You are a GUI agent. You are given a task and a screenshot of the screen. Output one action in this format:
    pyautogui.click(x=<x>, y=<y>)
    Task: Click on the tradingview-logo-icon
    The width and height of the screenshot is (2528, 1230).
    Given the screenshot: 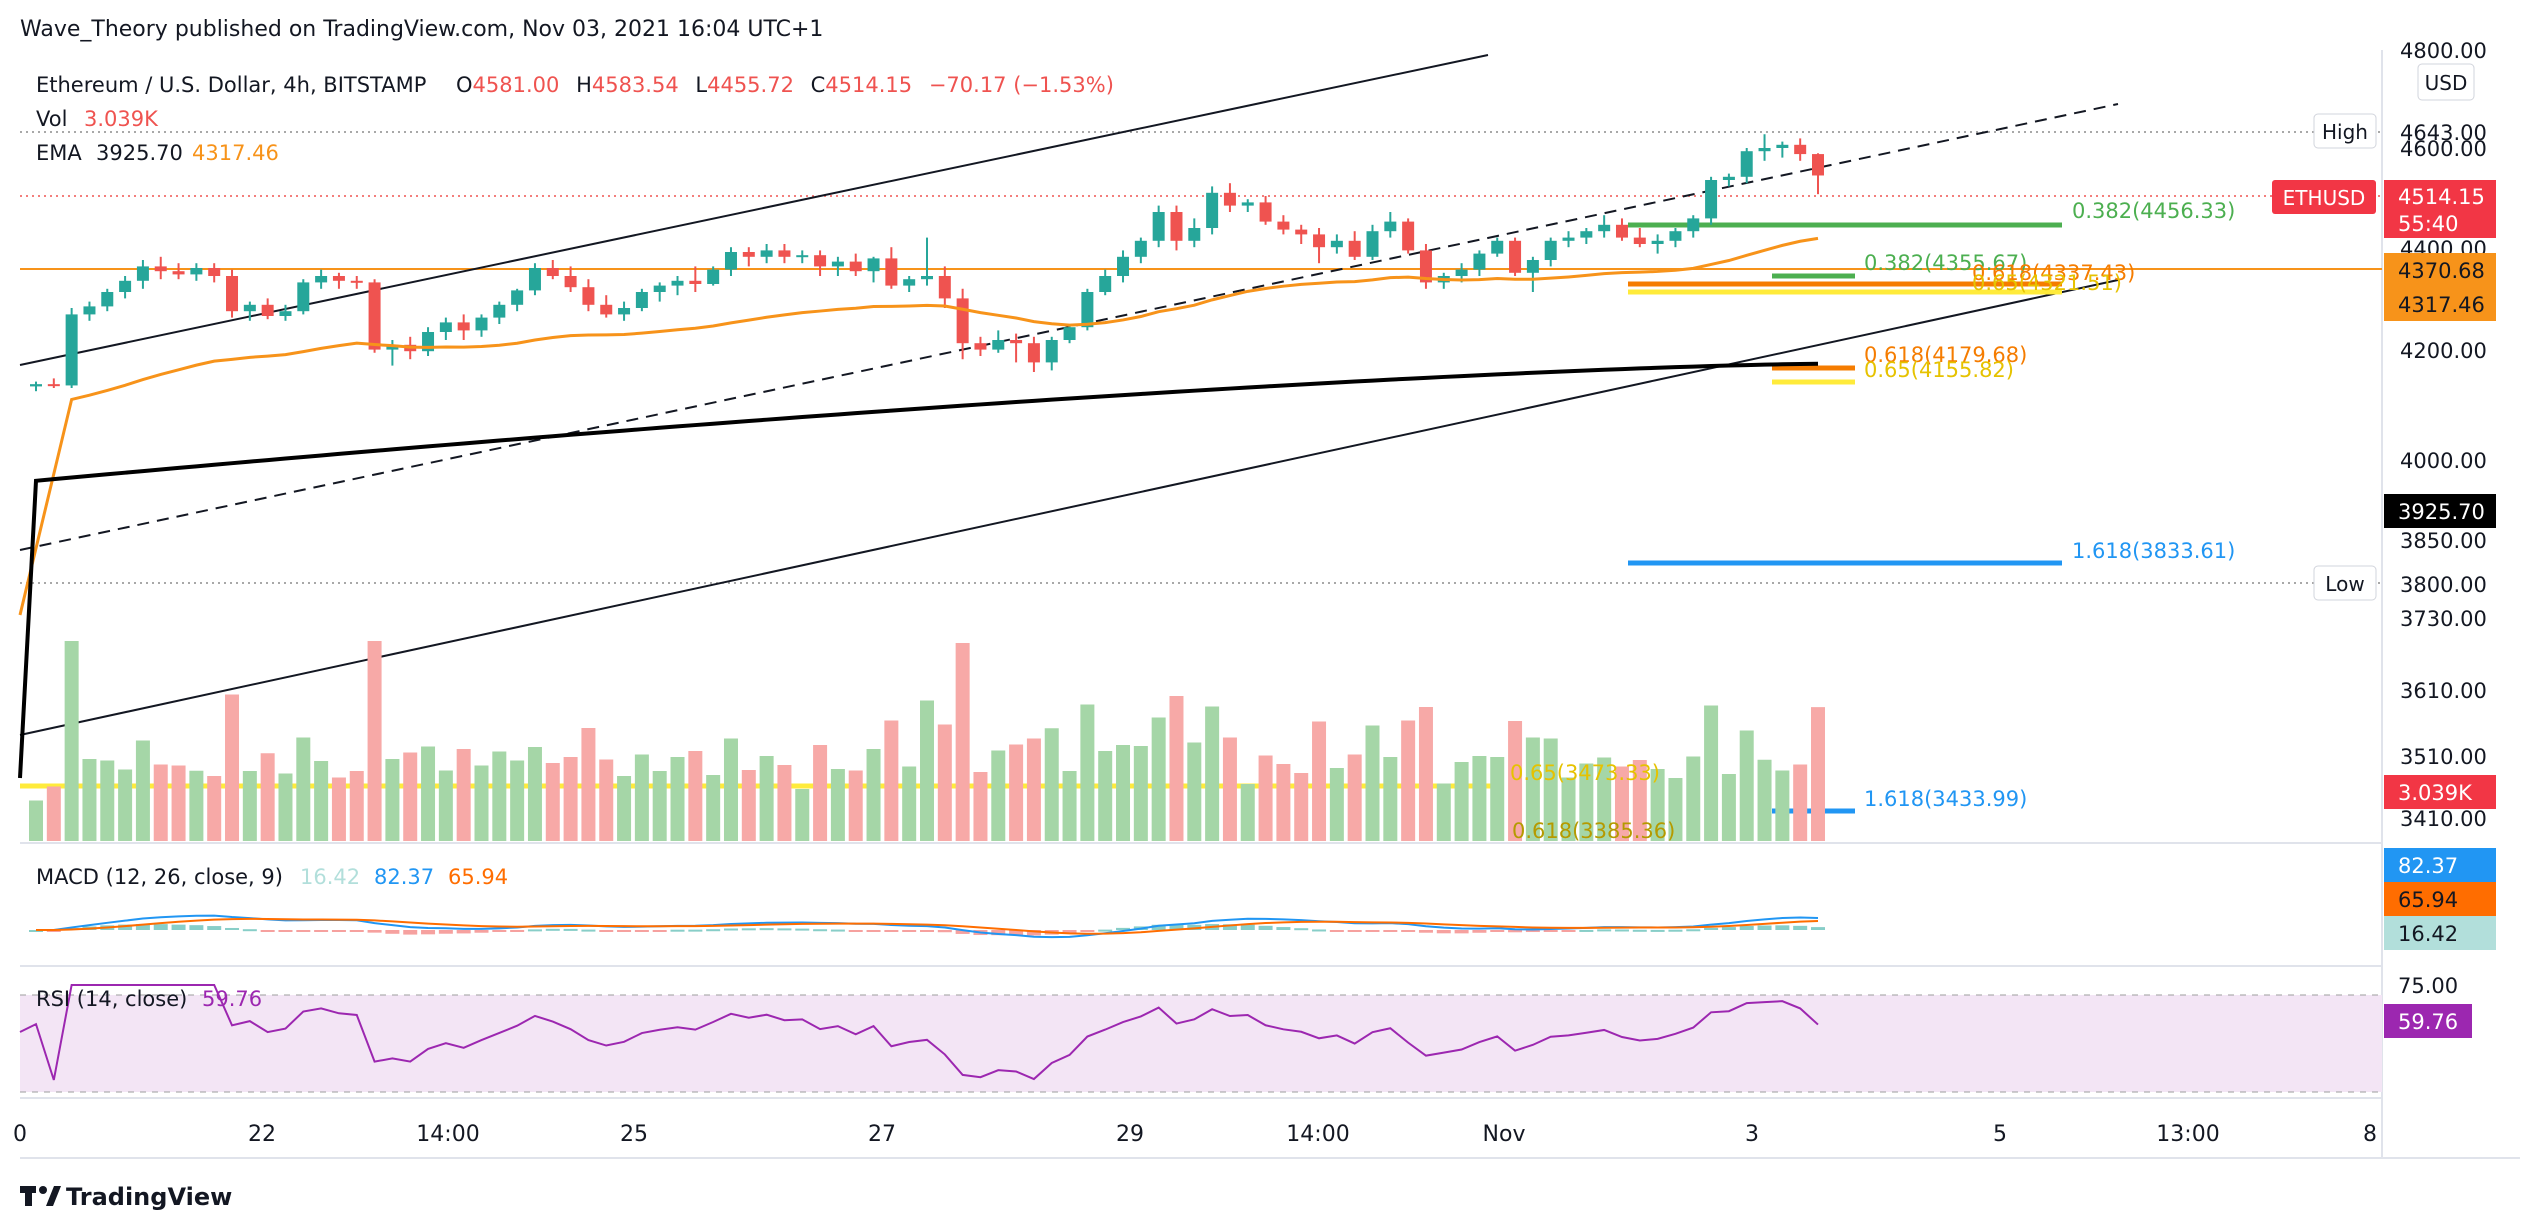 What is the action you would take?
    pyautogui.click(x=40, y=1196)
    